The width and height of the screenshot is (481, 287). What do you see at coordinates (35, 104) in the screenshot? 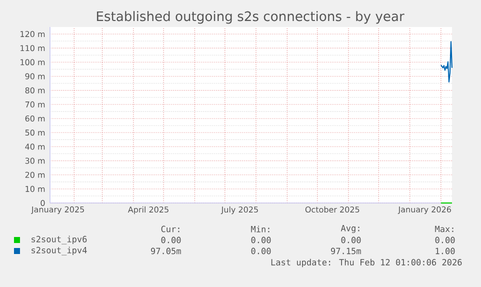
I see `y-tick-label: 70 m` at bounding box center [35, 104].